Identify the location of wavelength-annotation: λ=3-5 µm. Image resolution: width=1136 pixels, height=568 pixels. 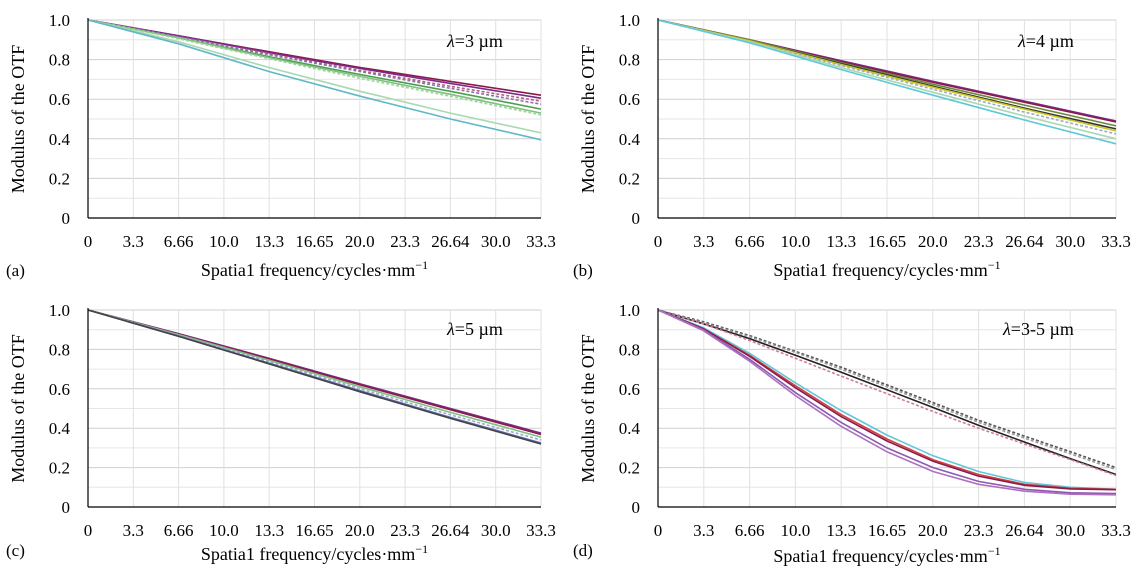
(1038, 329).